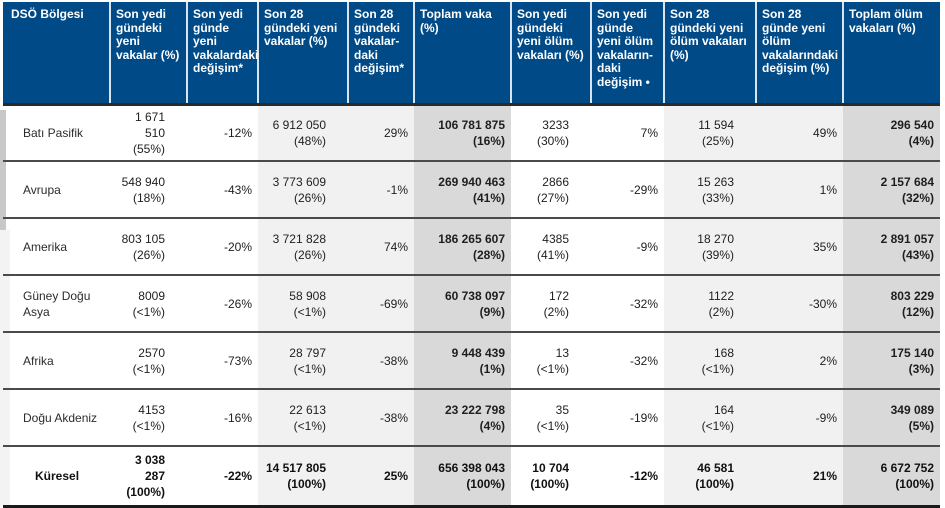 Image resolution: width=945 pixels, height=508 pixels. What do you see at coordinates (462, 132) in the screenshot?
I see `total-cases-cell: 106 781 875 (16%)` at bounding box center [462, 132].